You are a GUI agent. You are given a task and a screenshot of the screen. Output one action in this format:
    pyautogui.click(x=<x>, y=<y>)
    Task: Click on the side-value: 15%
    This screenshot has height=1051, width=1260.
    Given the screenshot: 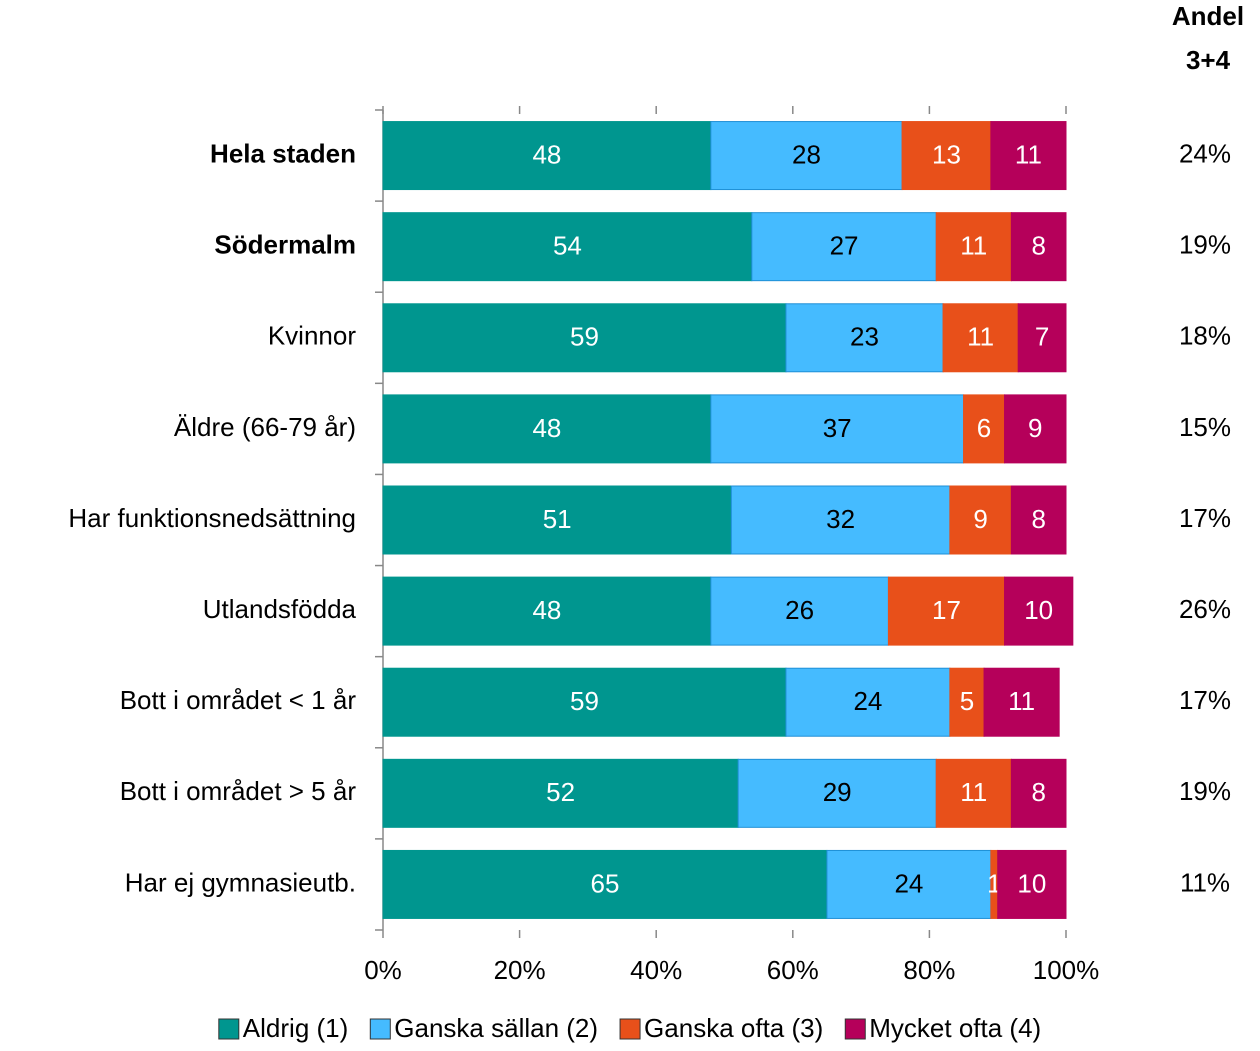 What is the action you would take?
    pyautogui.click(x=1205, y=427)
    